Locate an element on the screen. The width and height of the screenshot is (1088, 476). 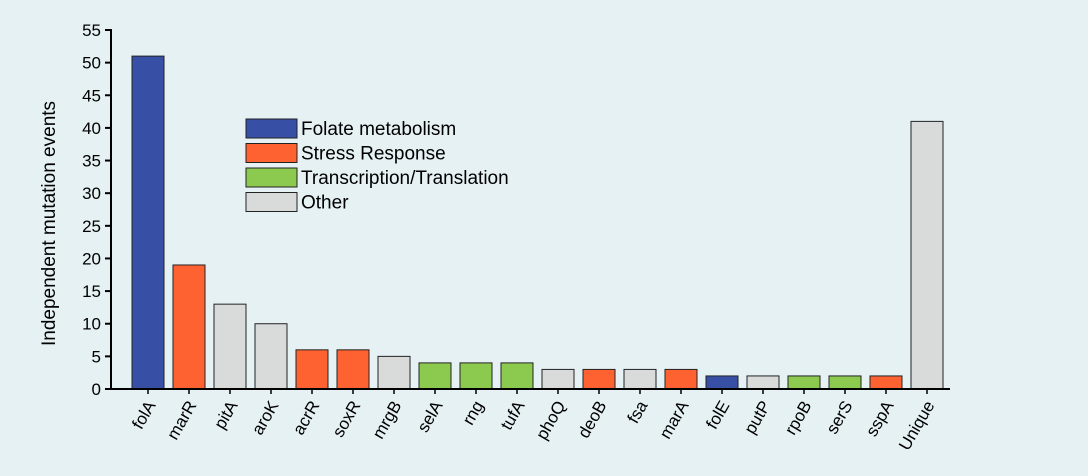
bar-pita is located at coordinates (230, 346).